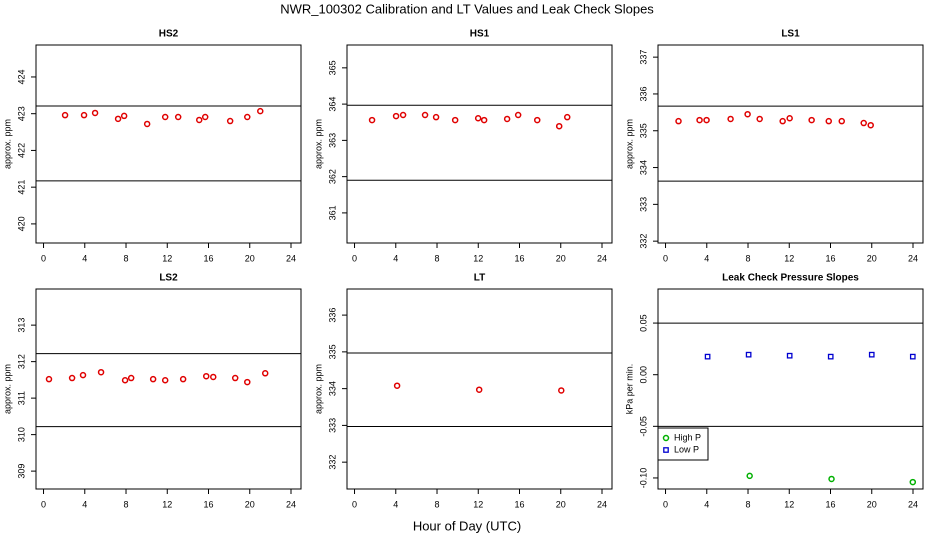 This screenshot has height=540, width=936. Describe the element at coordinates (643, 426) in the screenshot. I see `y-tick-label: -0.05` at that location.